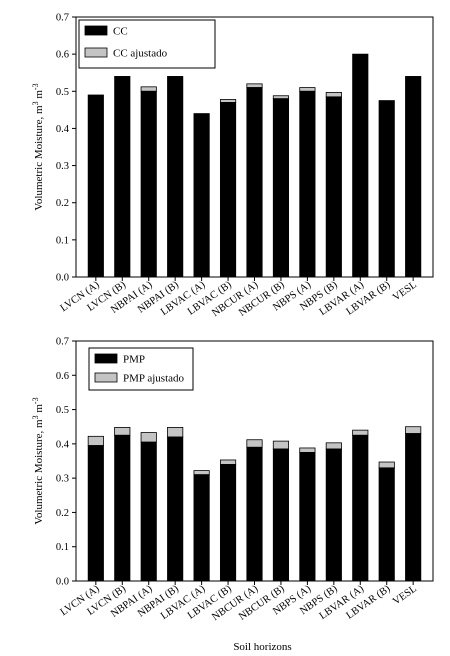 Image resolution: width=450 pixels, height=656 pixels. I want to click on pmp-y-tick-label: 0.5, so click(62, 410).